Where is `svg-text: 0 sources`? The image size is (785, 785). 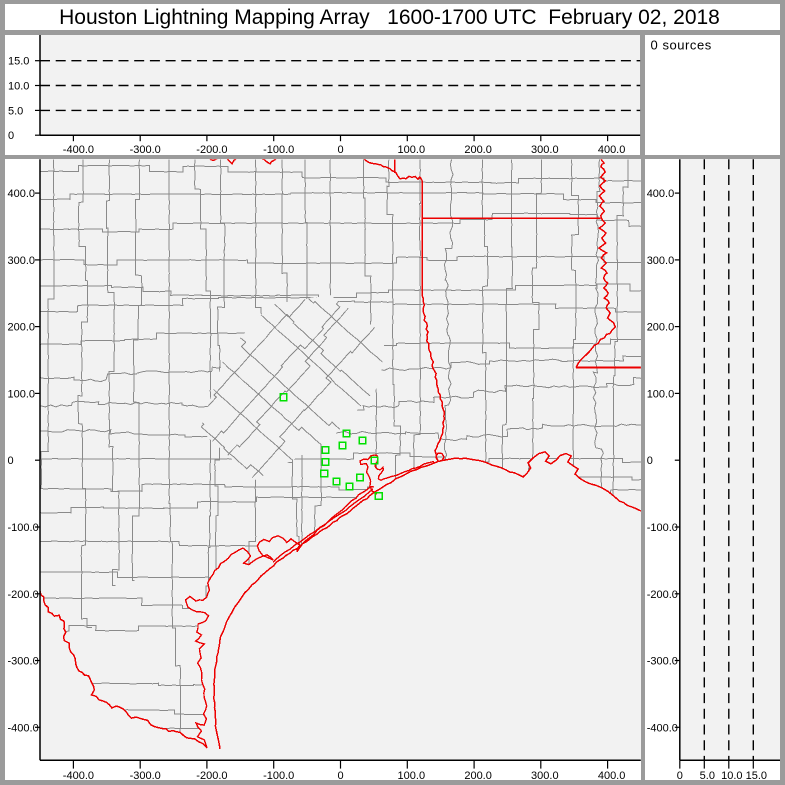 svg-text: 0 sources is located at coordinates (681, 45).